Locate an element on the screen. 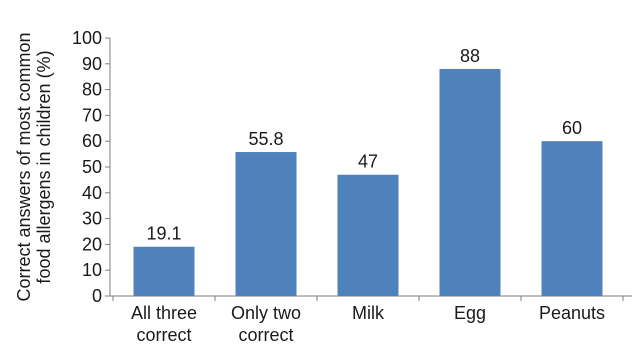  x-category-label-5: Peanuts is located at coordinates (572, 313).